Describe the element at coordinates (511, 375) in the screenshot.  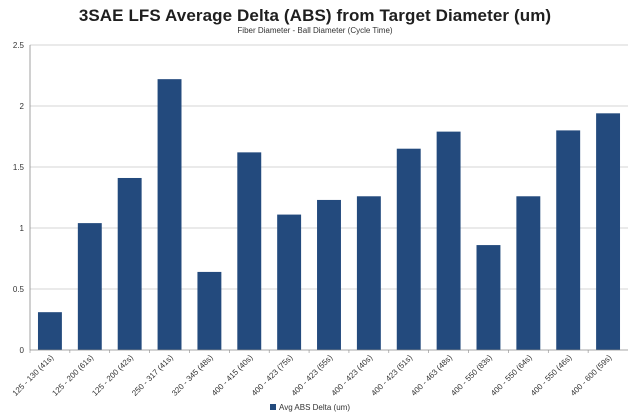
I see `x-tick-label: 400 - 550 (64s)` at that location.